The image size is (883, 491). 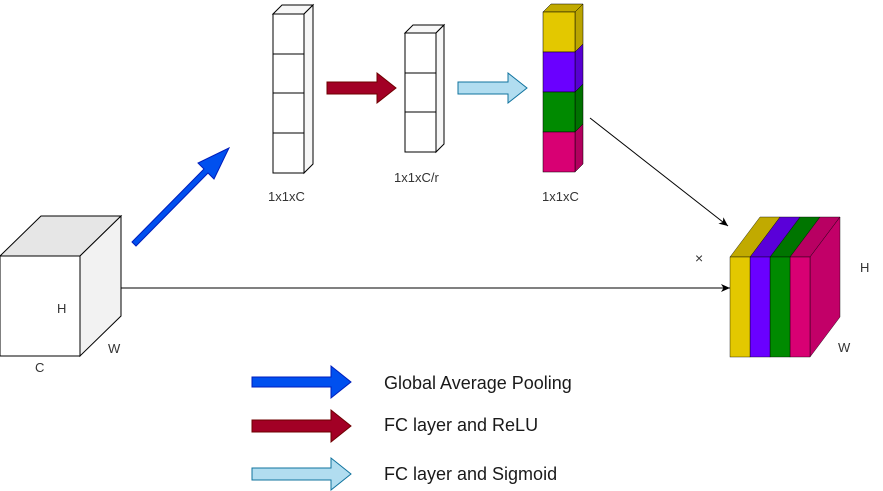 I want to click on fc-sigmoid-arrow, so click(x=492, y=88).